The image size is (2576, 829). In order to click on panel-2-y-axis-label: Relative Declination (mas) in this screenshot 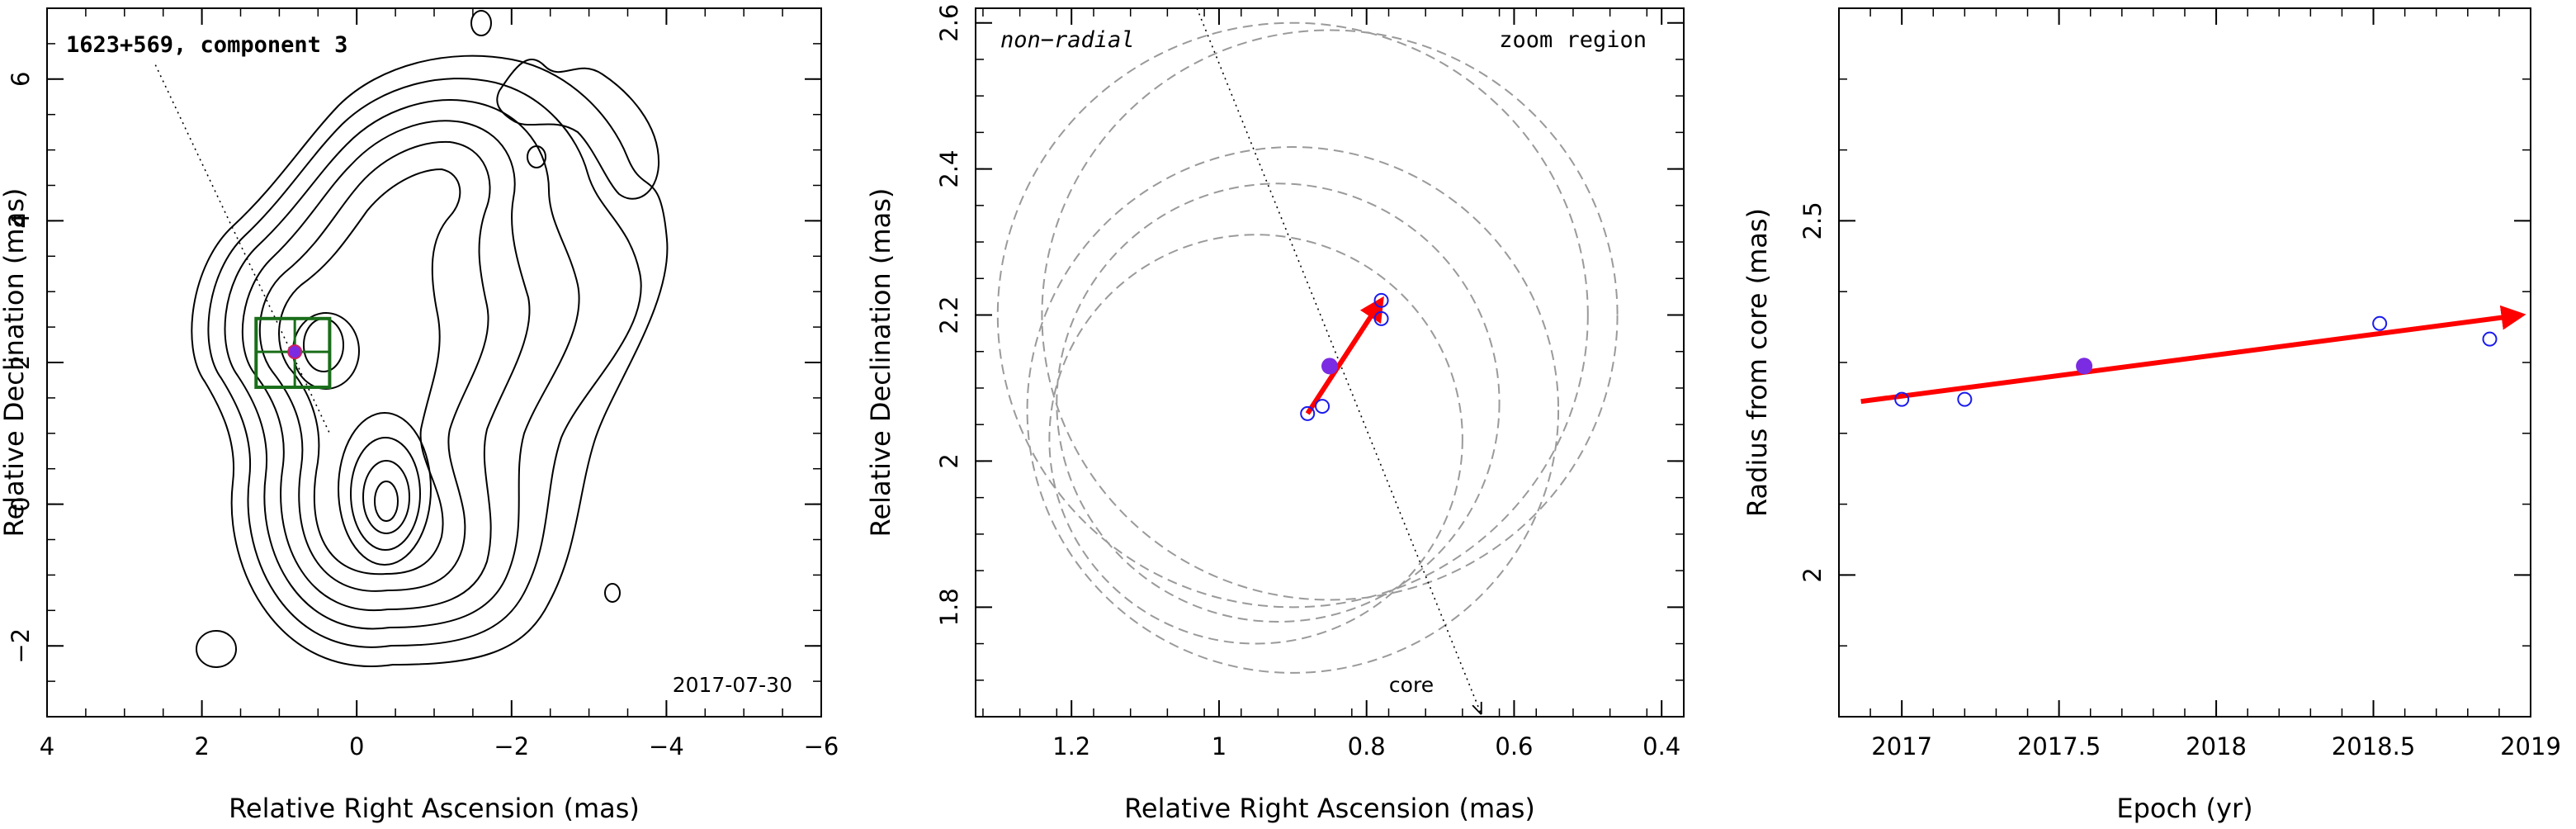, I will do `click(881, 363)`.